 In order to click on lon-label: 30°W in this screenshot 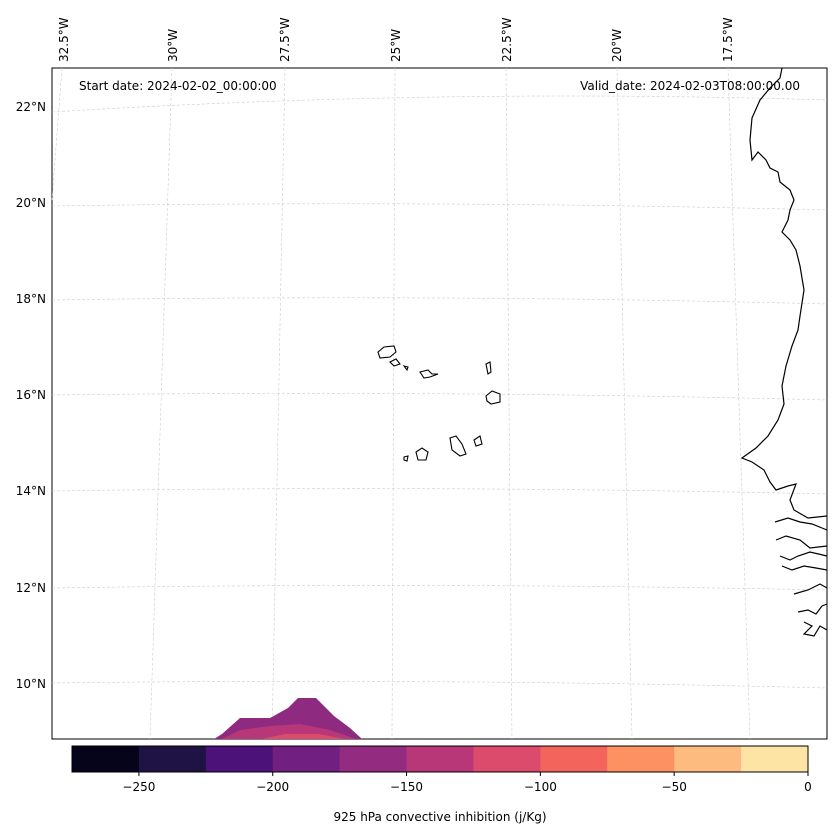, I will do `click(173, 45)`.